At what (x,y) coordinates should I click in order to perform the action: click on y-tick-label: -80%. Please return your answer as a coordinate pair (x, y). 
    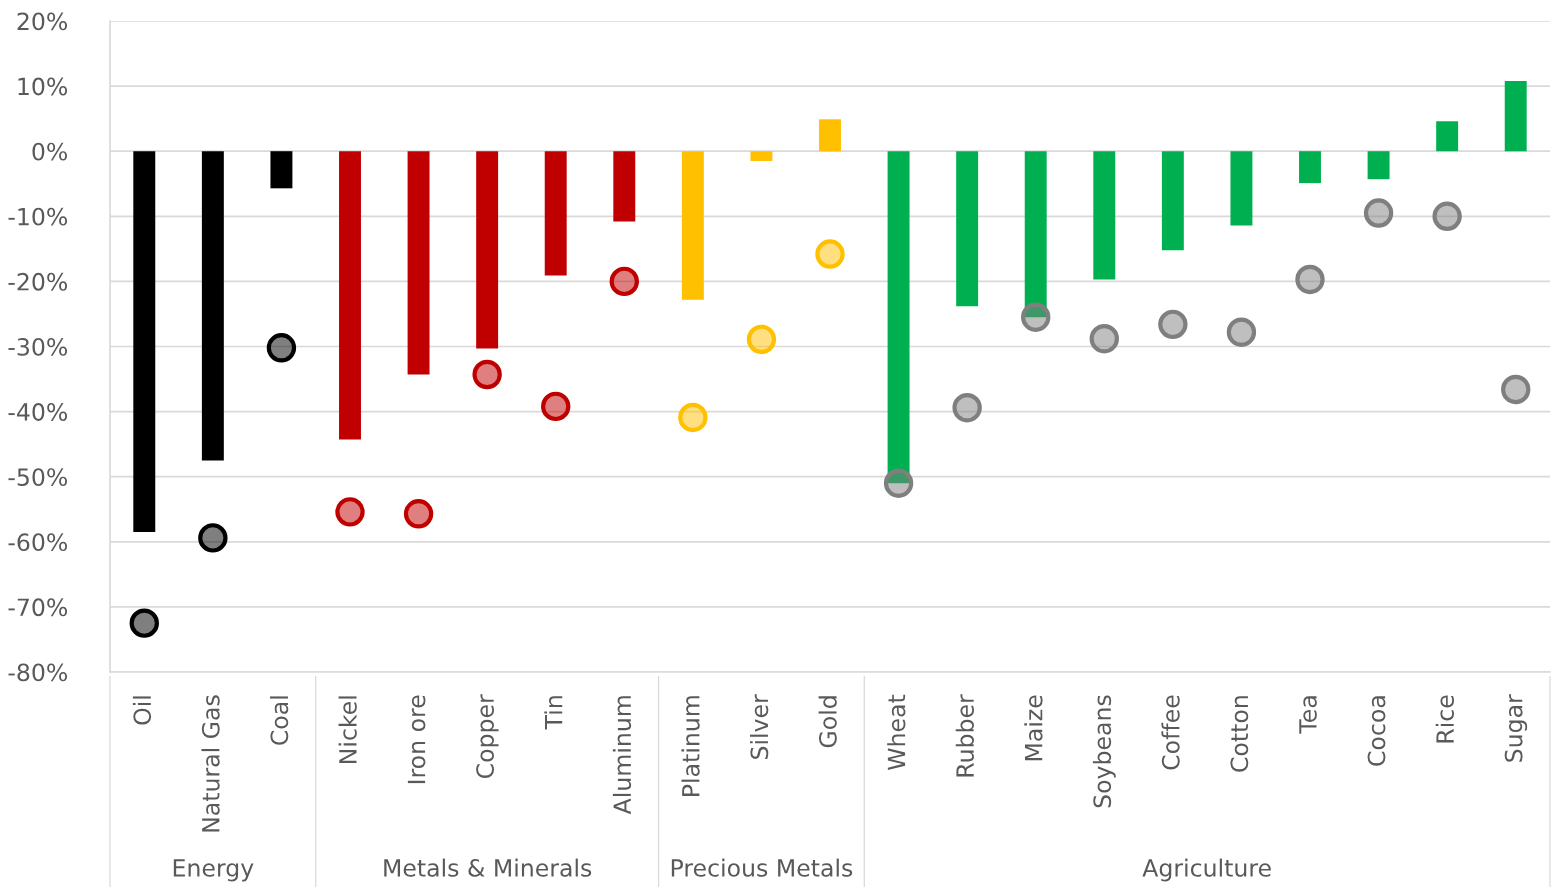
    Looking at the image, I should click on (38, 672).